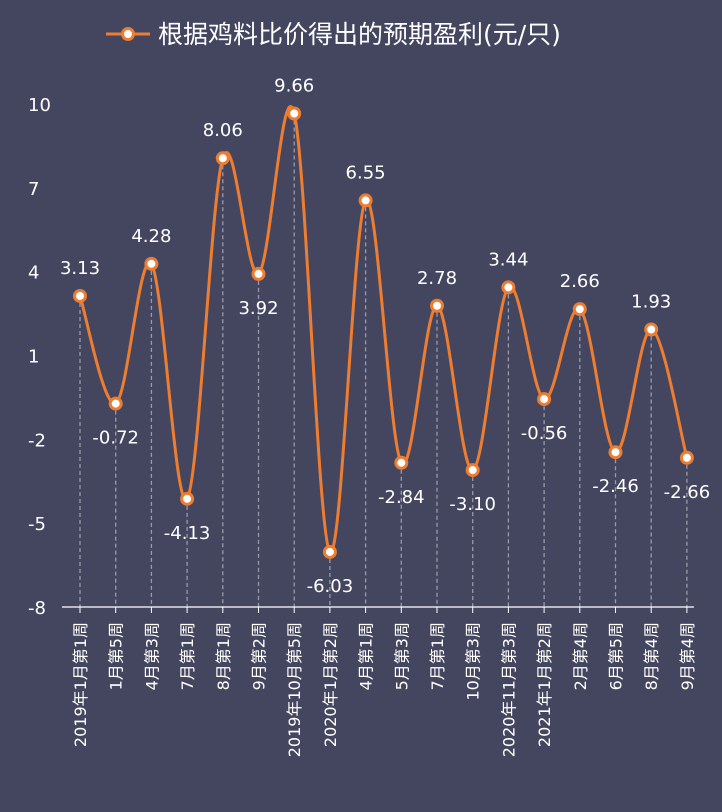  Describe the element at coordinates (33, 189) in the screenshot. I see `y-tick-label: 7` at that location.